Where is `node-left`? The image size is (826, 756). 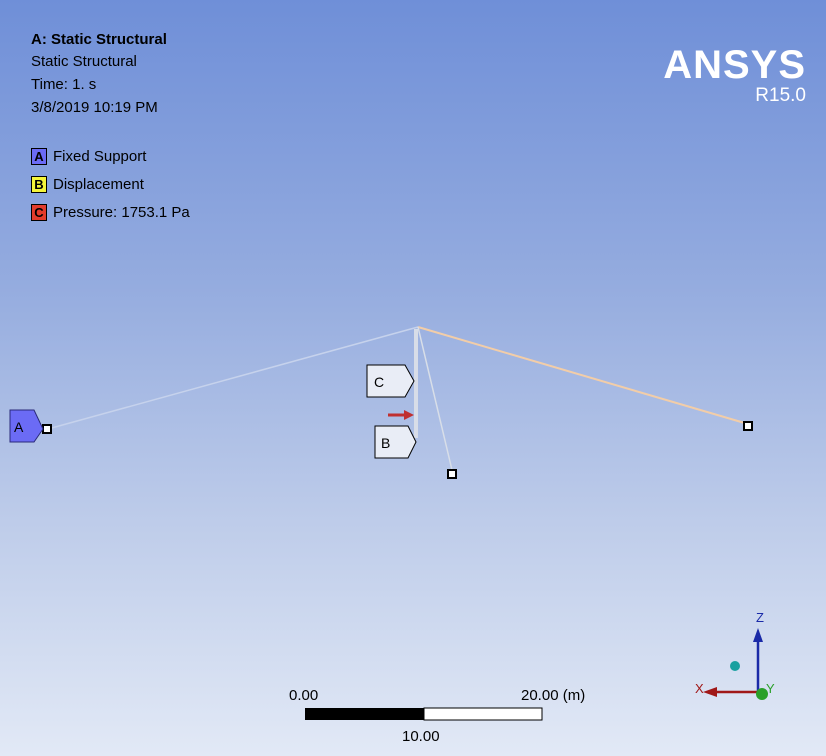 node-left is located at coordinates (47, 429).